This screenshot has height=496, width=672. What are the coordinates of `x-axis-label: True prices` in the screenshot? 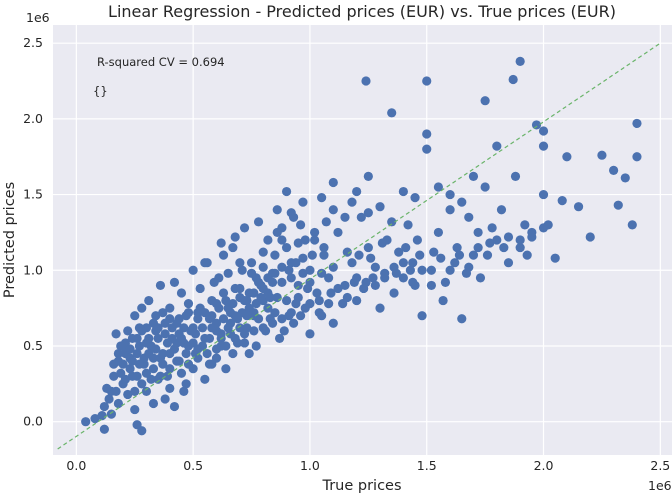 It's located at (361, 486).